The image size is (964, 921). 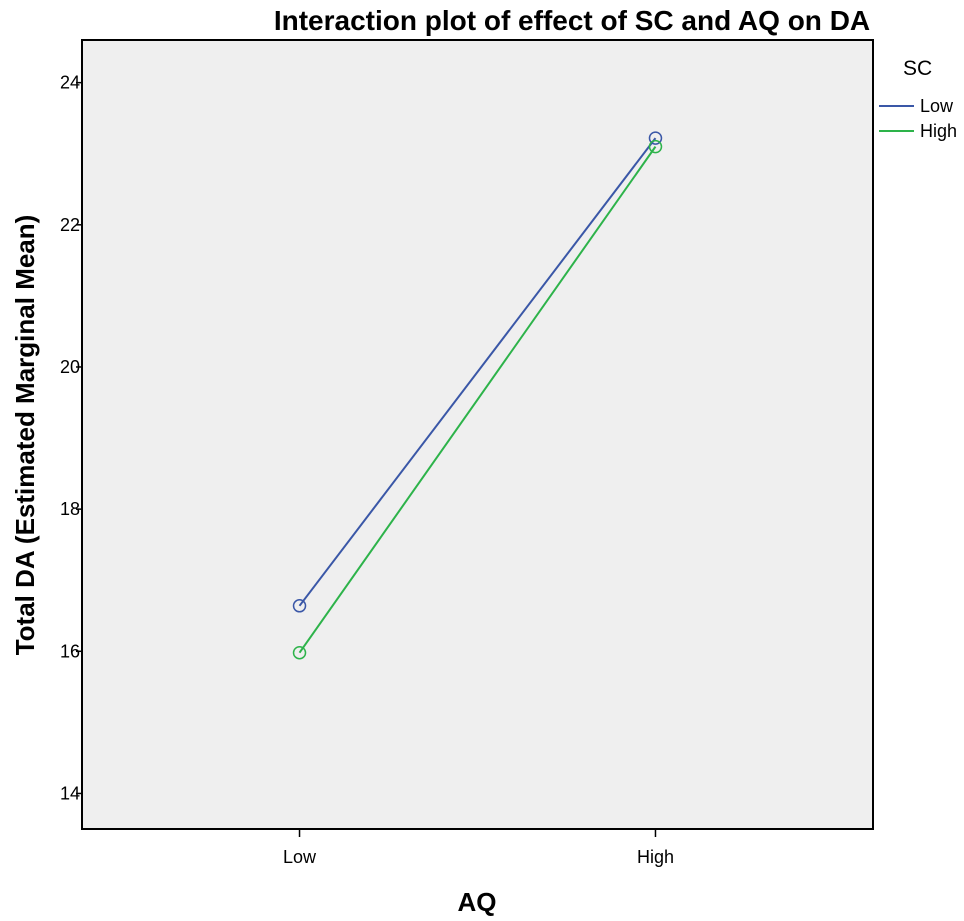 I want to click on legend-label-high: High, so click(x=938, y=131).